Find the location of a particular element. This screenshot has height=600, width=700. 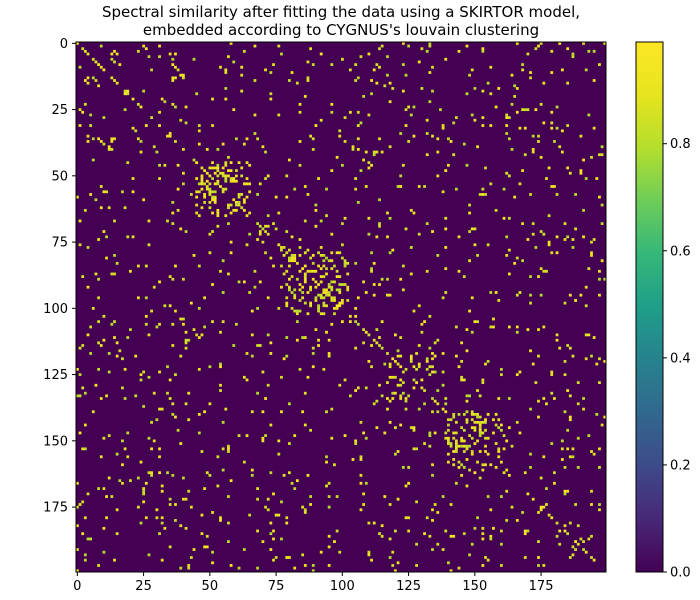

y-tick-label: 0 is located at coordinates (64, 44).